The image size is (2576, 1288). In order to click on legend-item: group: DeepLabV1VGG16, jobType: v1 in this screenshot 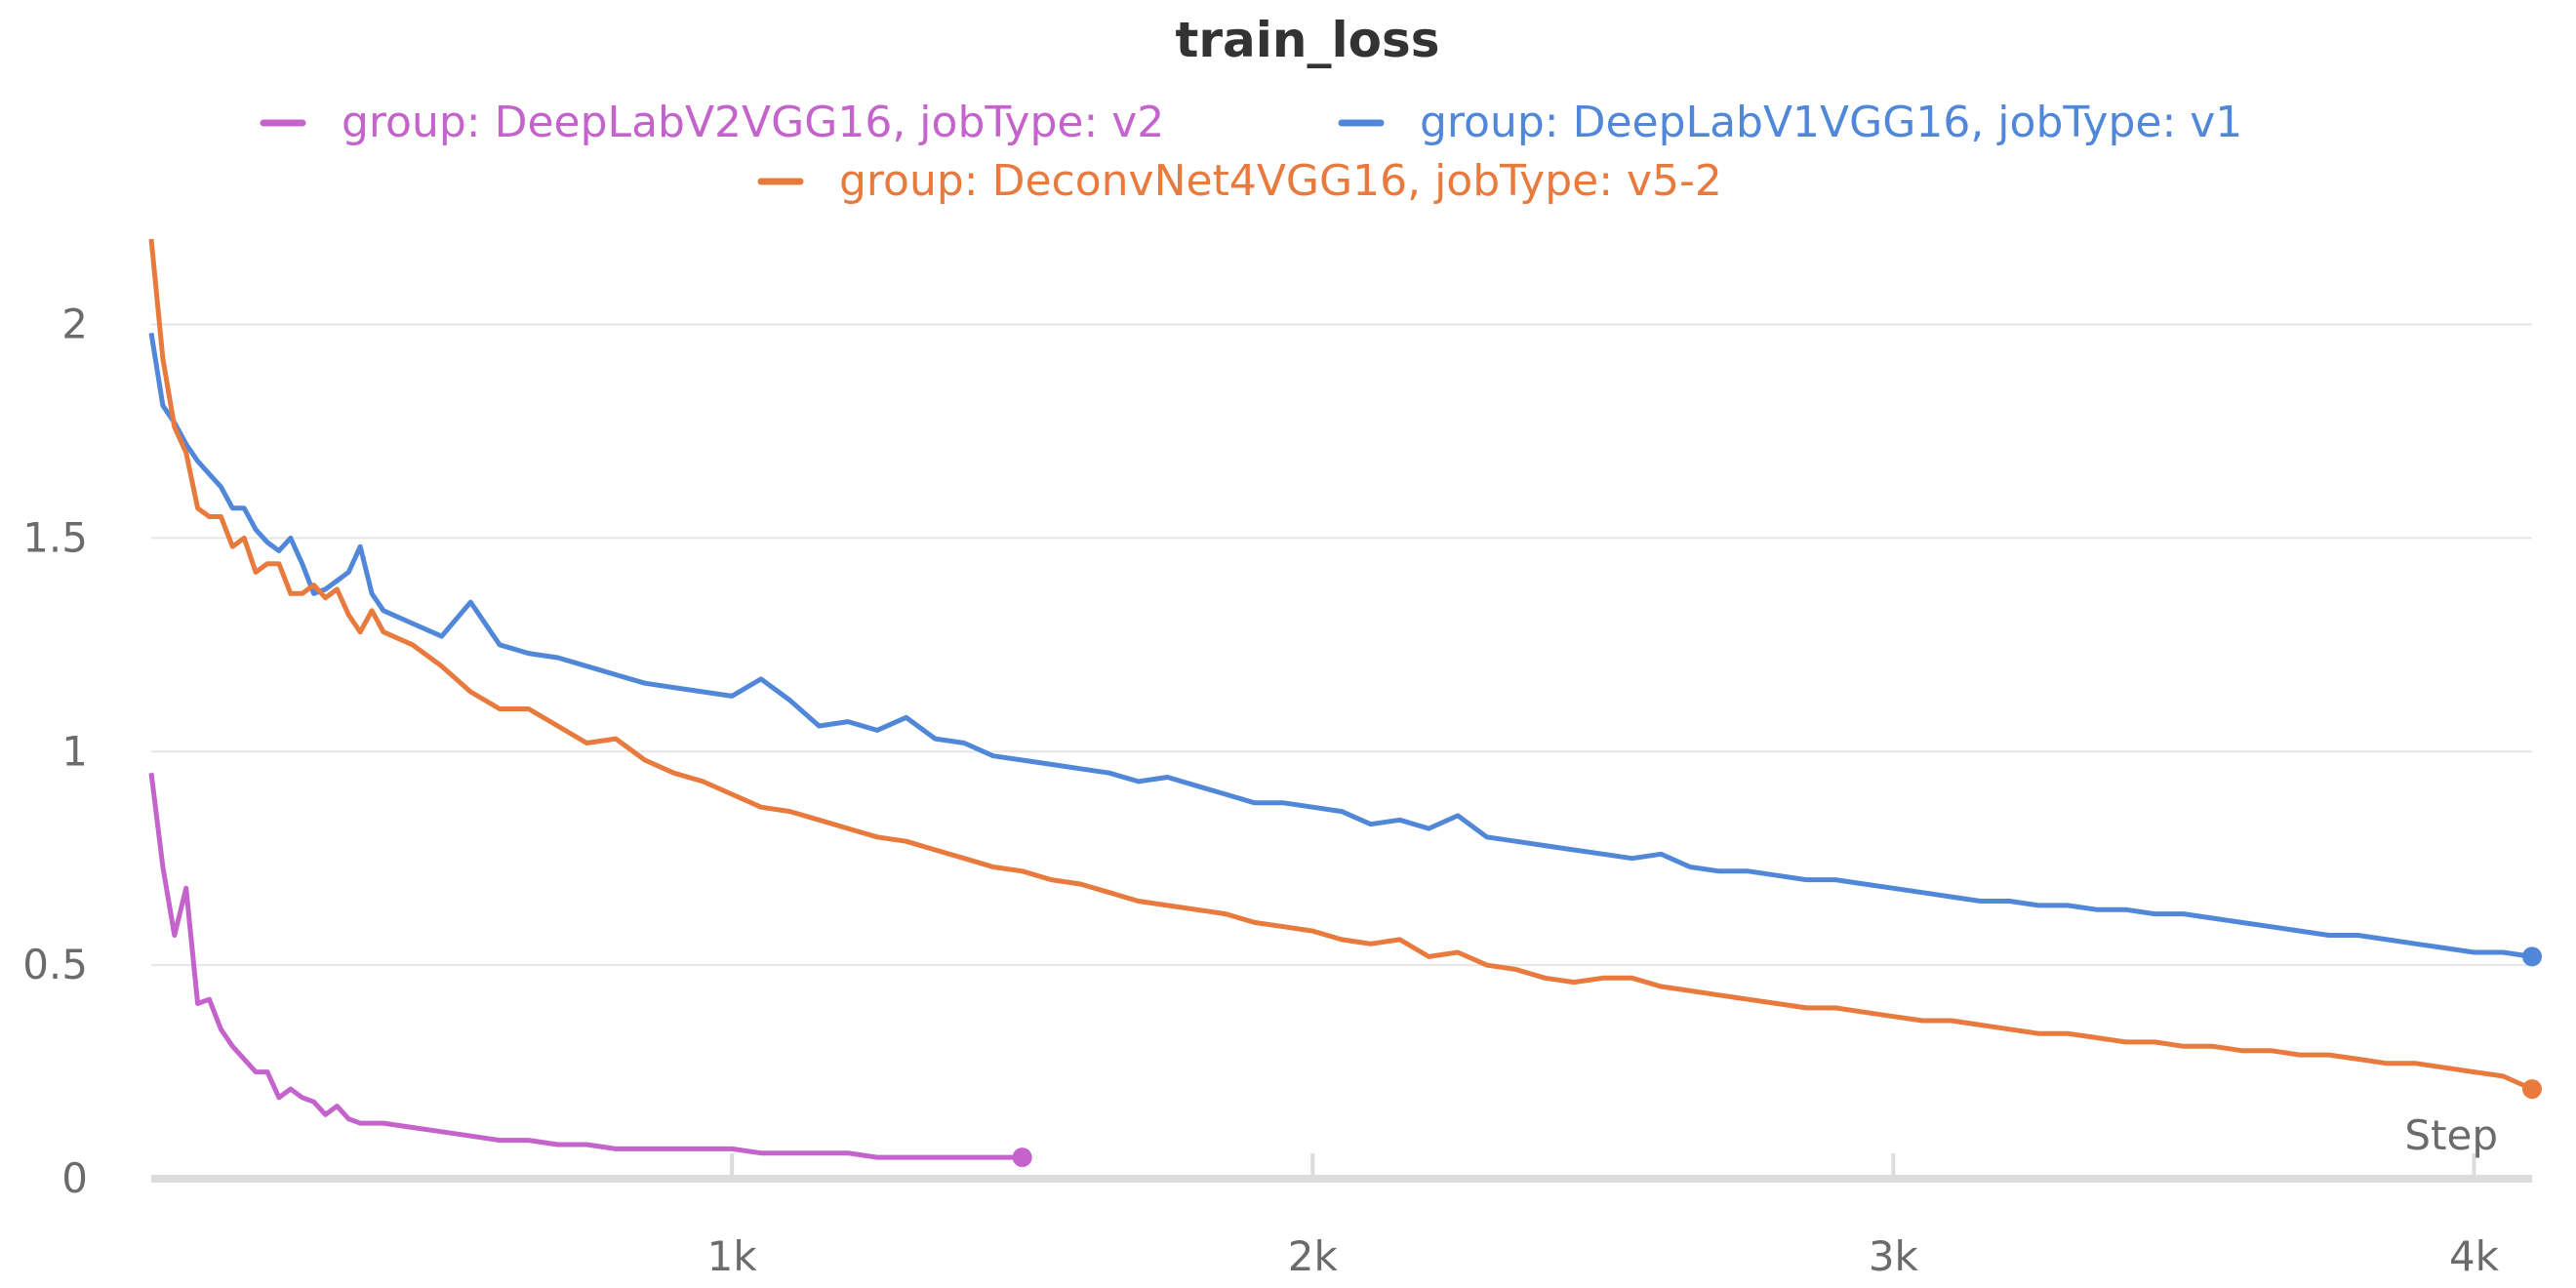, I will do `click(1790, 122)`.